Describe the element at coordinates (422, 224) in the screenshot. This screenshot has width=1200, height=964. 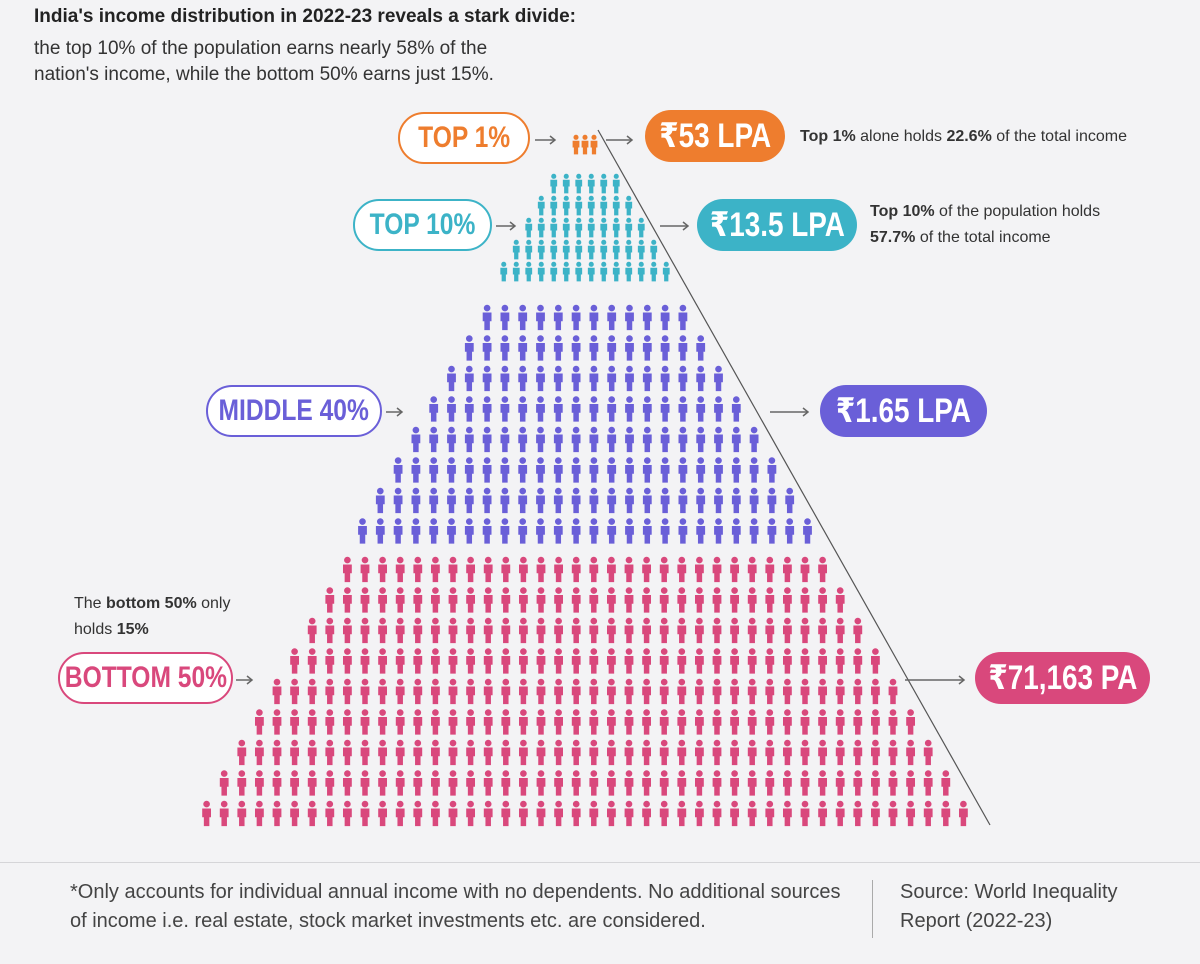
I see `tier-label-text: TOP 10%` at that location.